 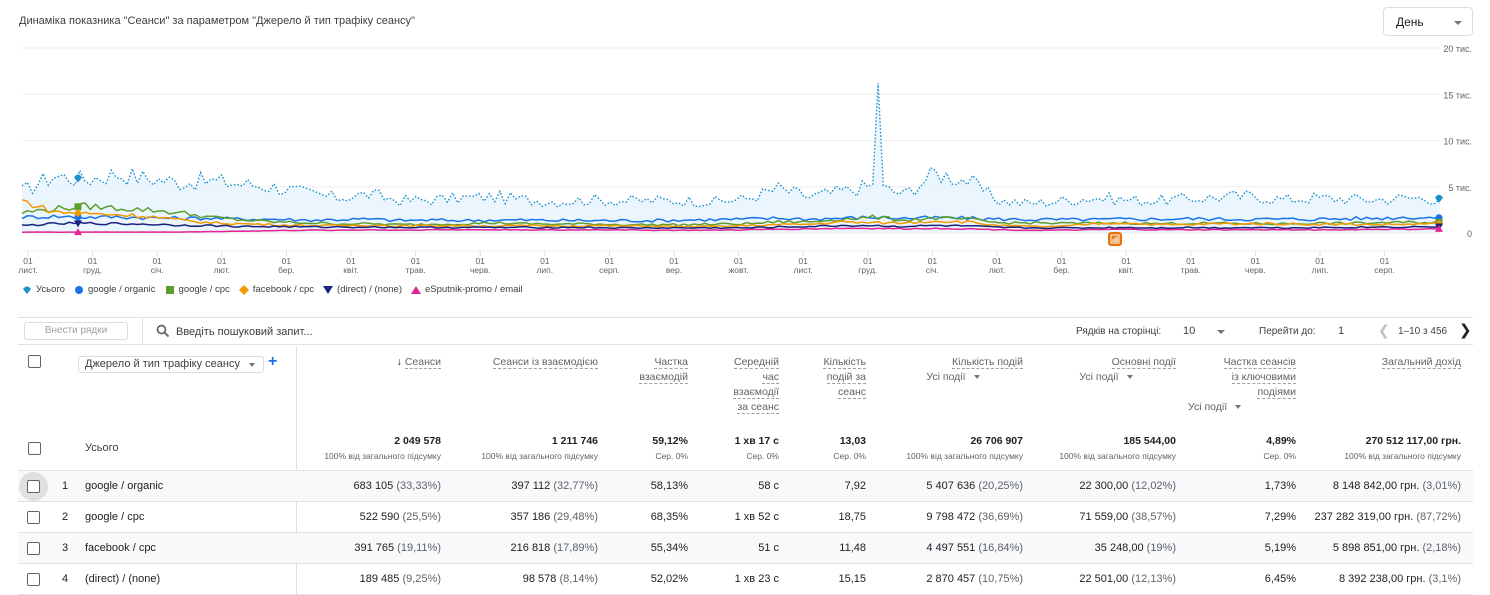 I want to click on next-page-button: ❯, so click(x=1465, y=330).